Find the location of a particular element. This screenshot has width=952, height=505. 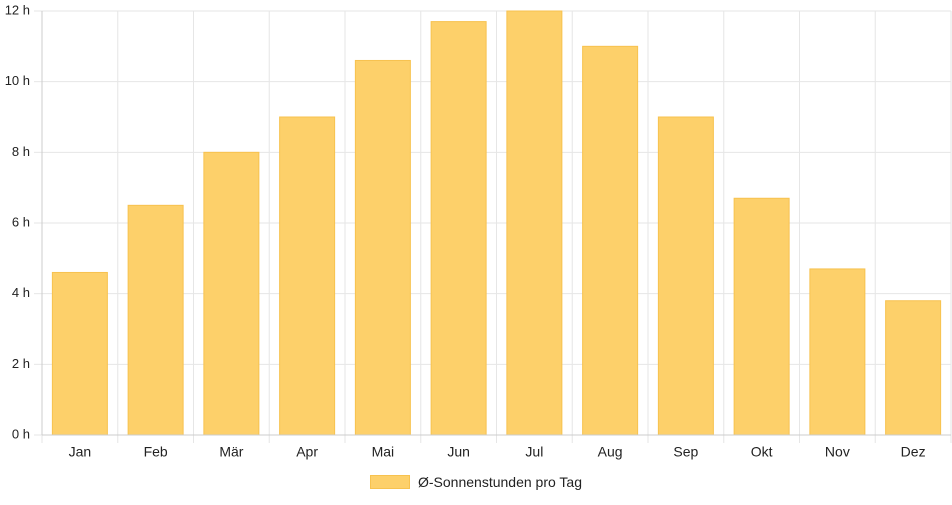

bar-nov is located at coordinates (837, 352).